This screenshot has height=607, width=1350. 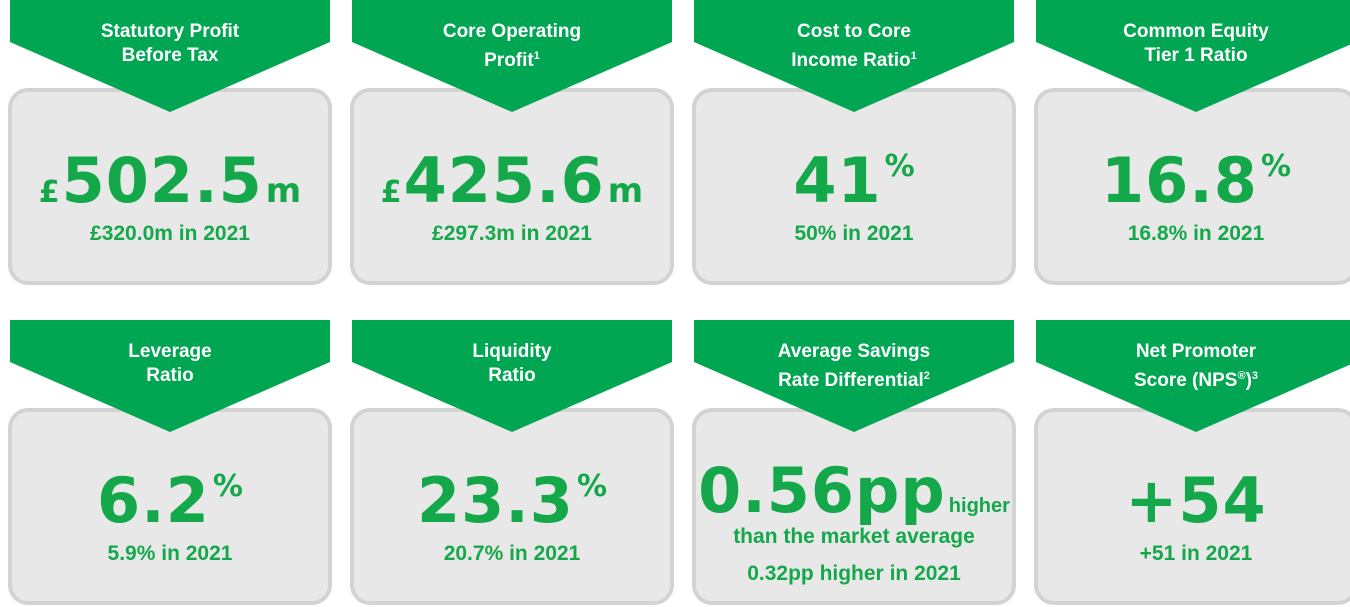 I want to click on comparison: 20.7% in 2021, so click(x=512, y=553).